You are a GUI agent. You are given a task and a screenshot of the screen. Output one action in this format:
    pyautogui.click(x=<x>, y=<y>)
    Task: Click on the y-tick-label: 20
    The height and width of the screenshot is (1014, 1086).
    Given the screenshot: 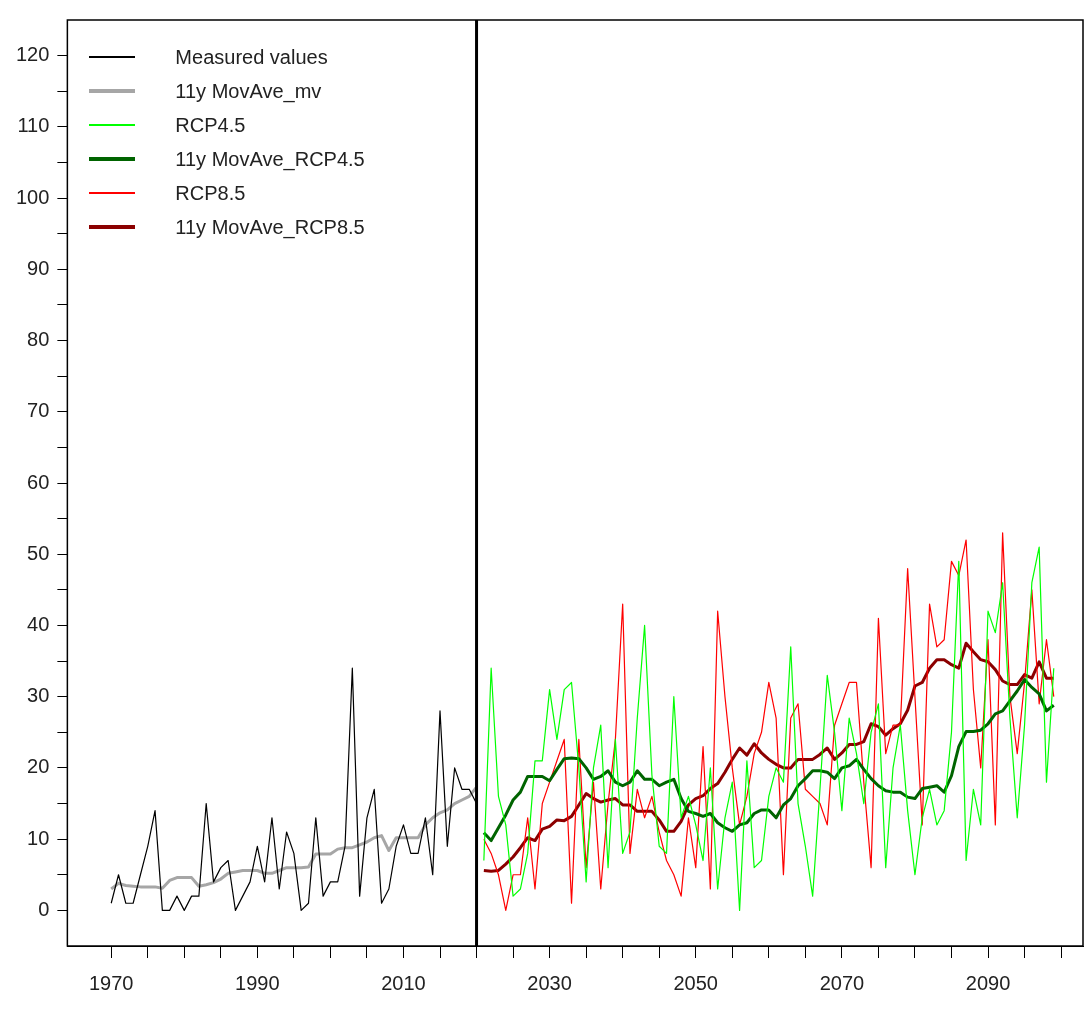 What is the action you would take?
    pyautogui.click(x=38, y=766)
    